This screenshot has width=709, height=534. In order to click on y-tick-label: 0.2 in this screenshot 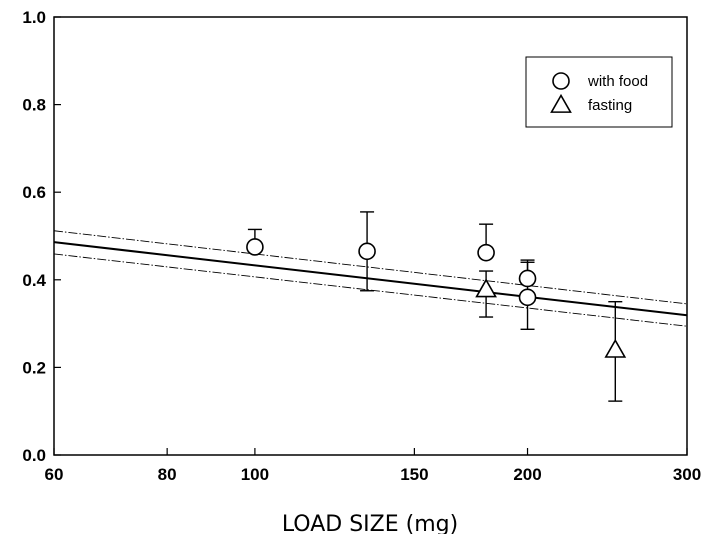, I will do `click(34, 367)`.